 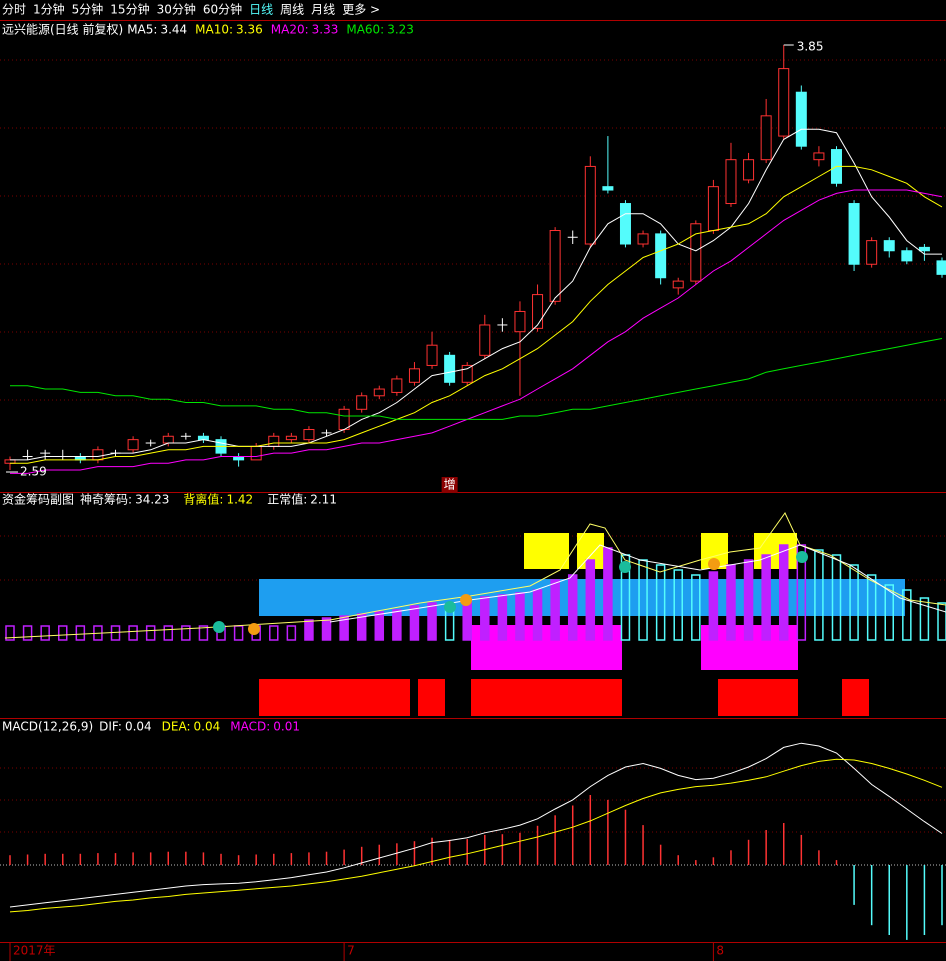 What do you see at coordinates (250, 727) in the screenshot?
I see `legend-label: MACD:` at bounding box center [250, 727].